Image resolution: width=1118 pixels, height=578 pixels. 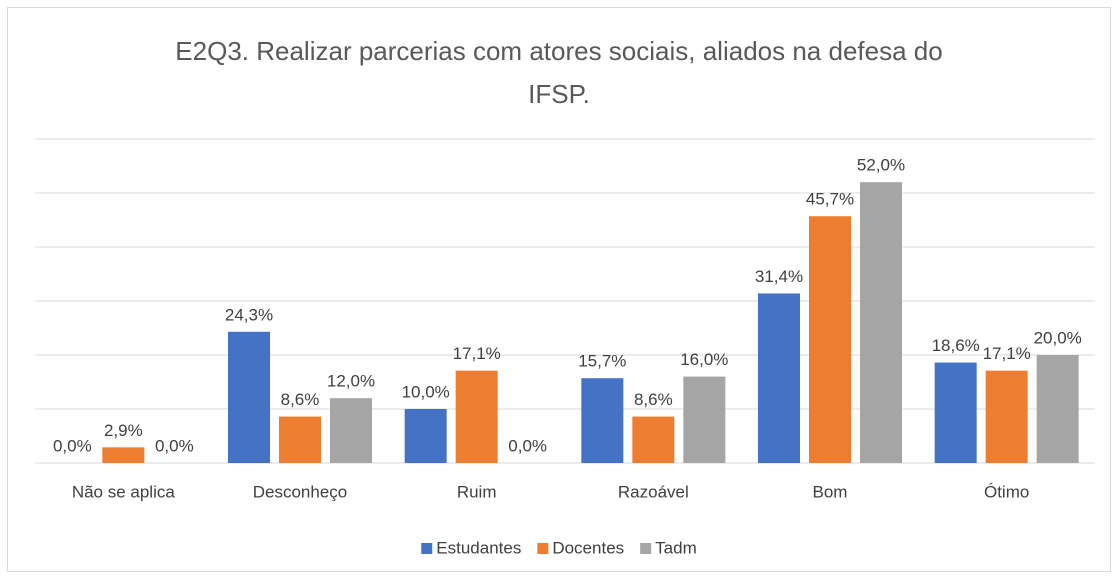 What do you see at coordinates (779, 276) in the screenshot?
I see `data-label: 31,4%` at bounding box center [779, 276].